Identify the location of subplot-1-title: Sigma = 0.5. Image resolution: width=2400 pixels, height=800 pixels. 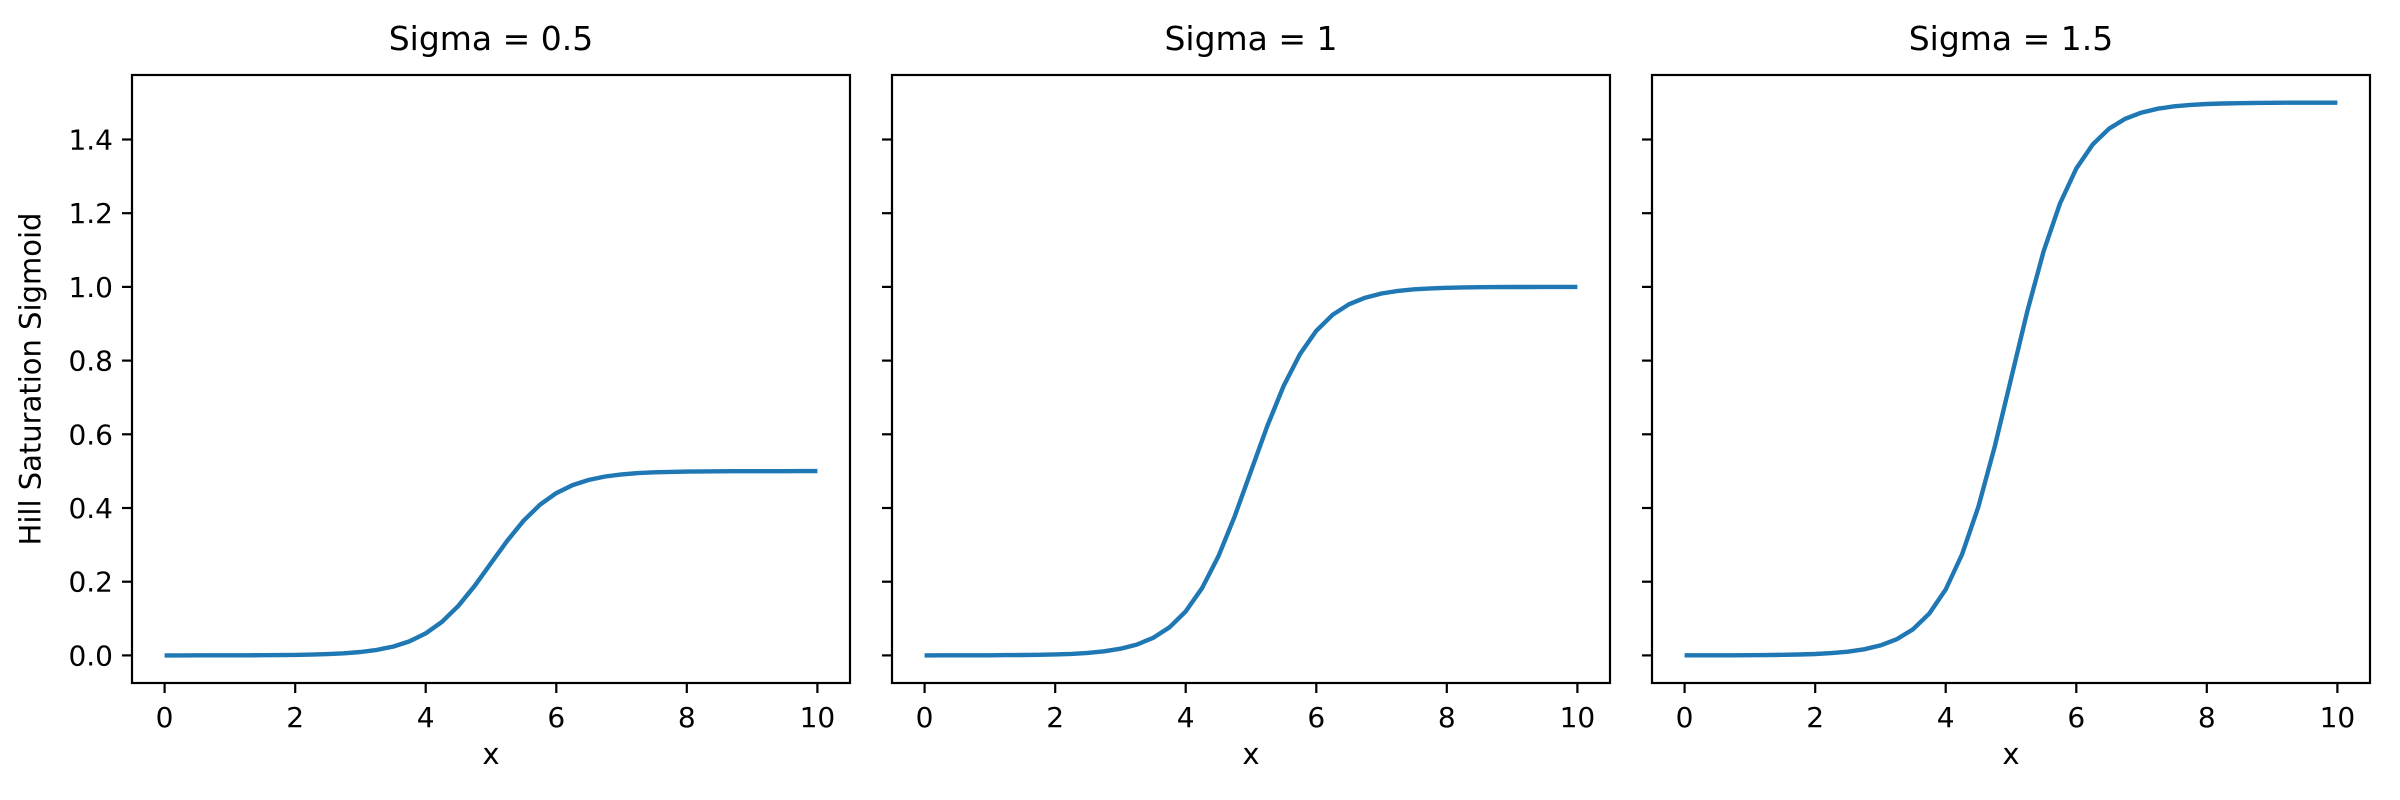
(491, 38).